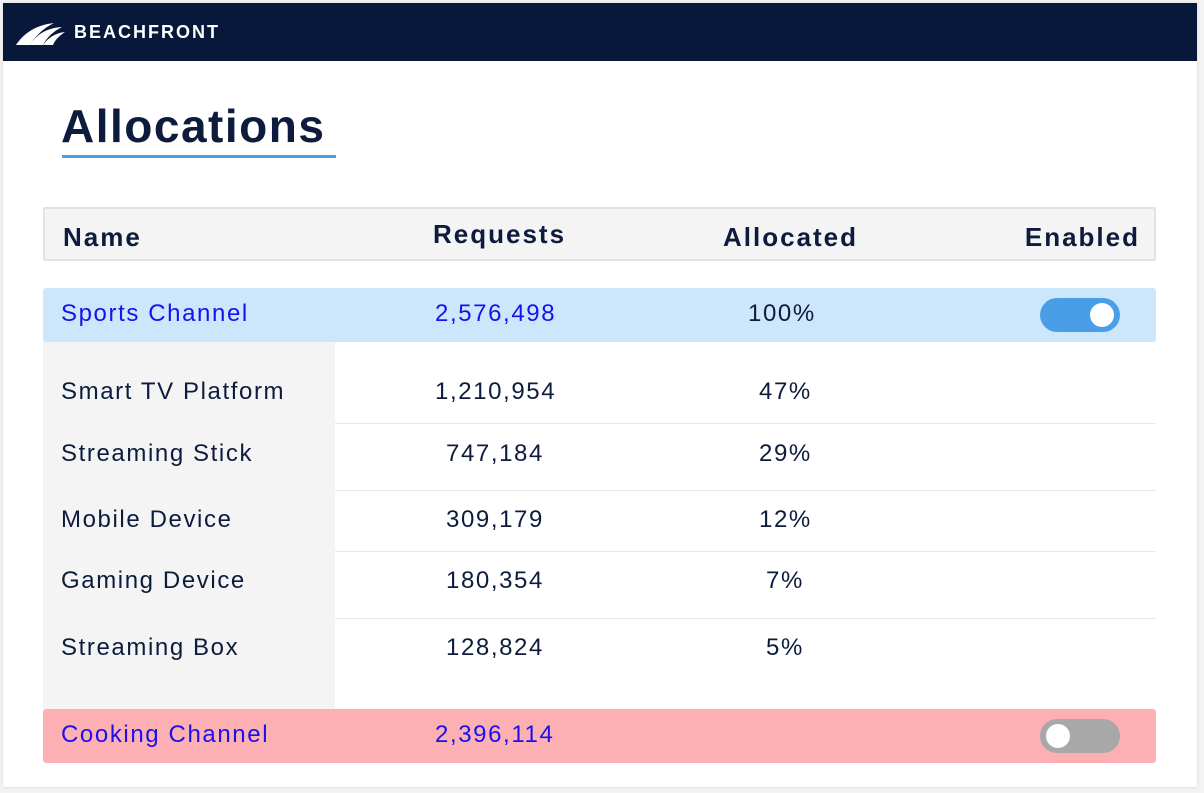 The height and width of the screenshot is (793, 1204). I want to click on table-row: Streaming Stick 747,184 29%, so click(599, 454).